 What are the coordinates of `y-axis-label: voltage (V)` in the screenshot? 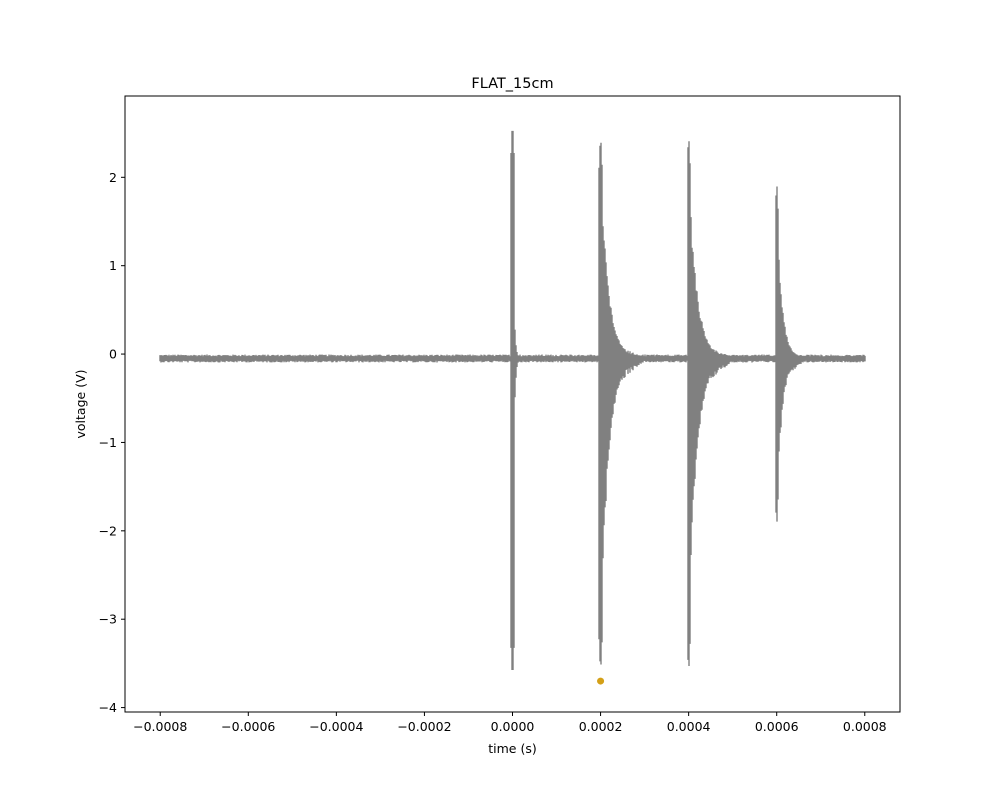 It's located at (80, 404).